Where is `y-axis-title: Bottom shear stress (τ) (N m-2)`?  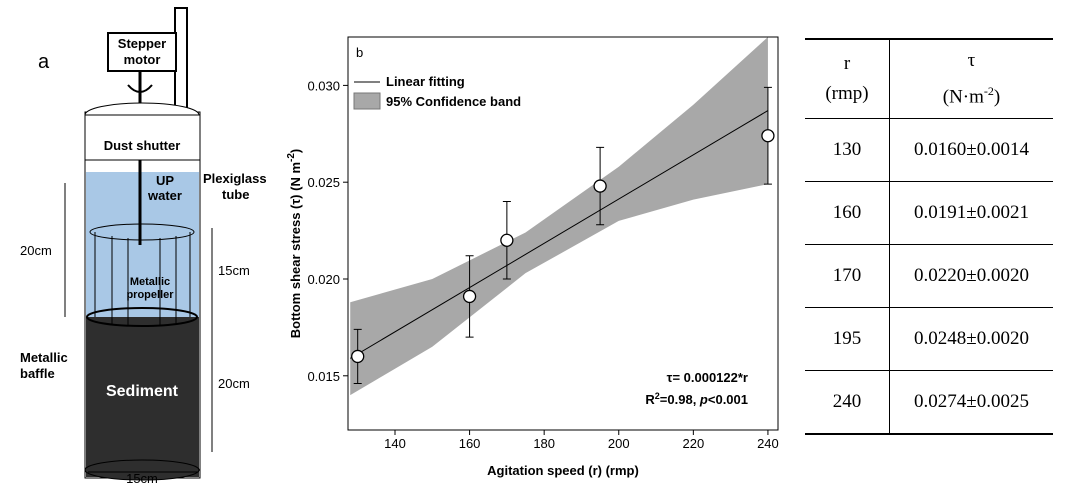 y-axis-title: Bottom shear stress (τ) (N m-2) is located at coordinates (294, 244).